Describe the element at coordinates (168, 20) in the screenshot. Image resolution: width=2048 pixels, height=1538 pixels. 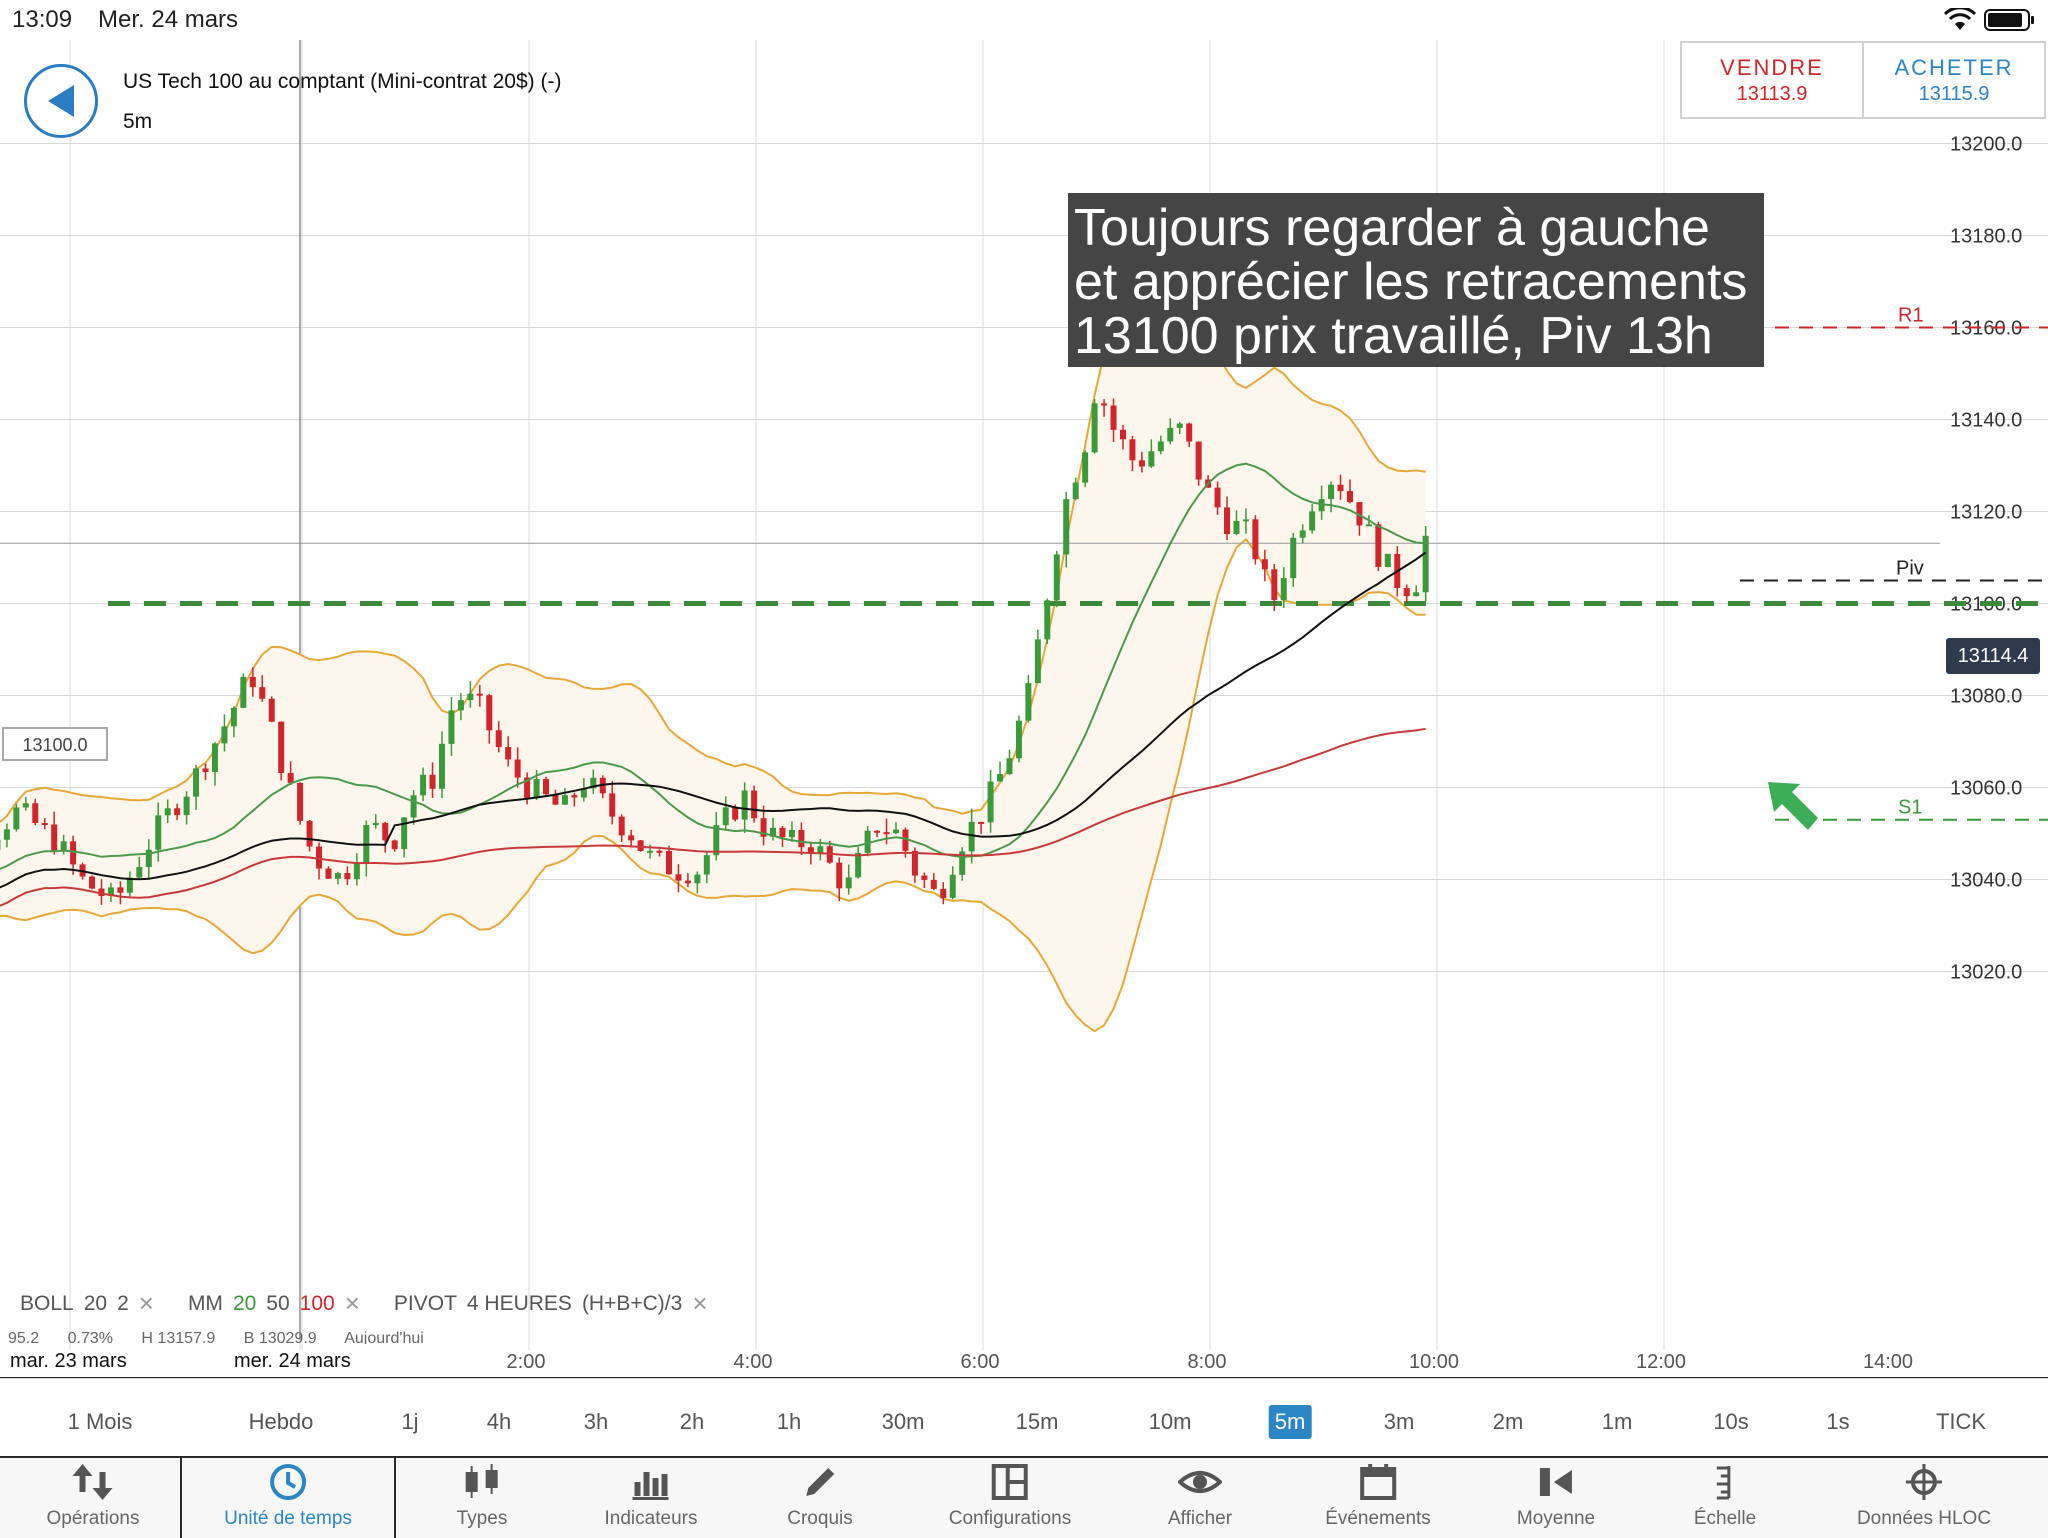
I see `status-date: Mer. 24 mars` at that location.